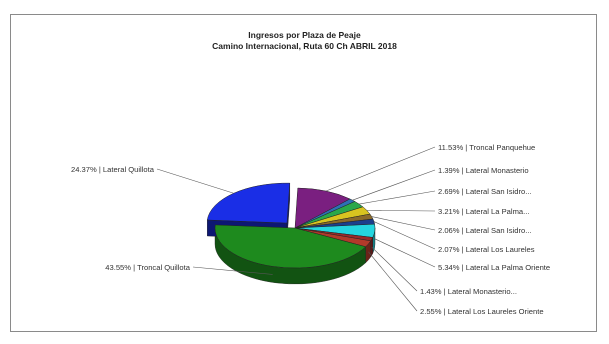  Describe the element at coordinates (113, 169) in the screenshot. I see `slice-label: 24.37% | Lateral Quillota` at that location.